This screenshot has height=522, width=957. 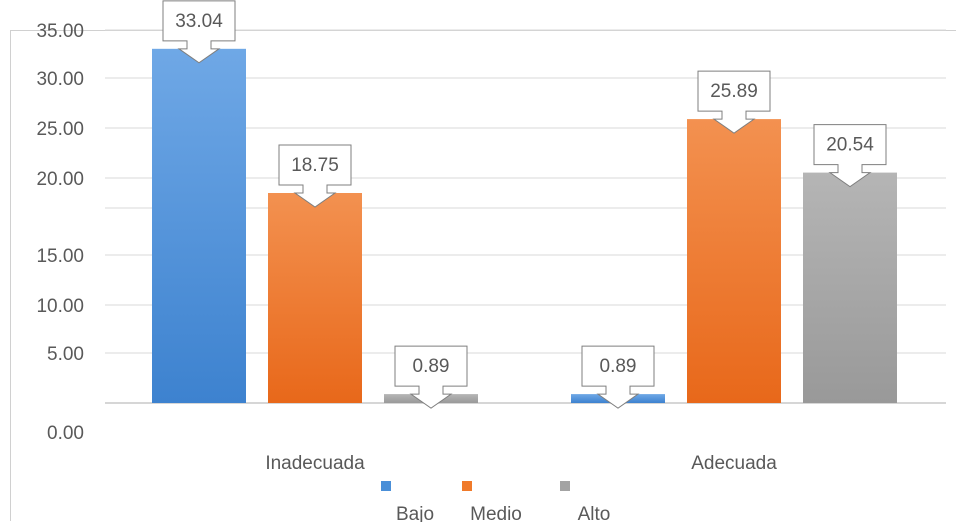 I want to click on y-tick-label: 30.00, so click(x=60, y=79).